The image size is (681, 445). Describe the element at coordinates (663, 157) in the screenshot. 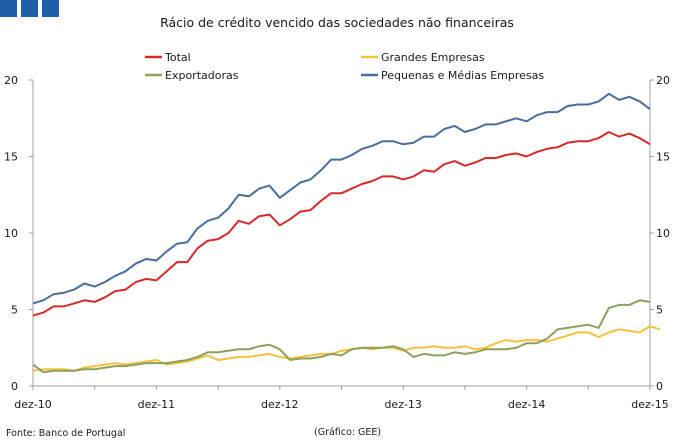

I see `y-tick-label-right: 15` at that location.